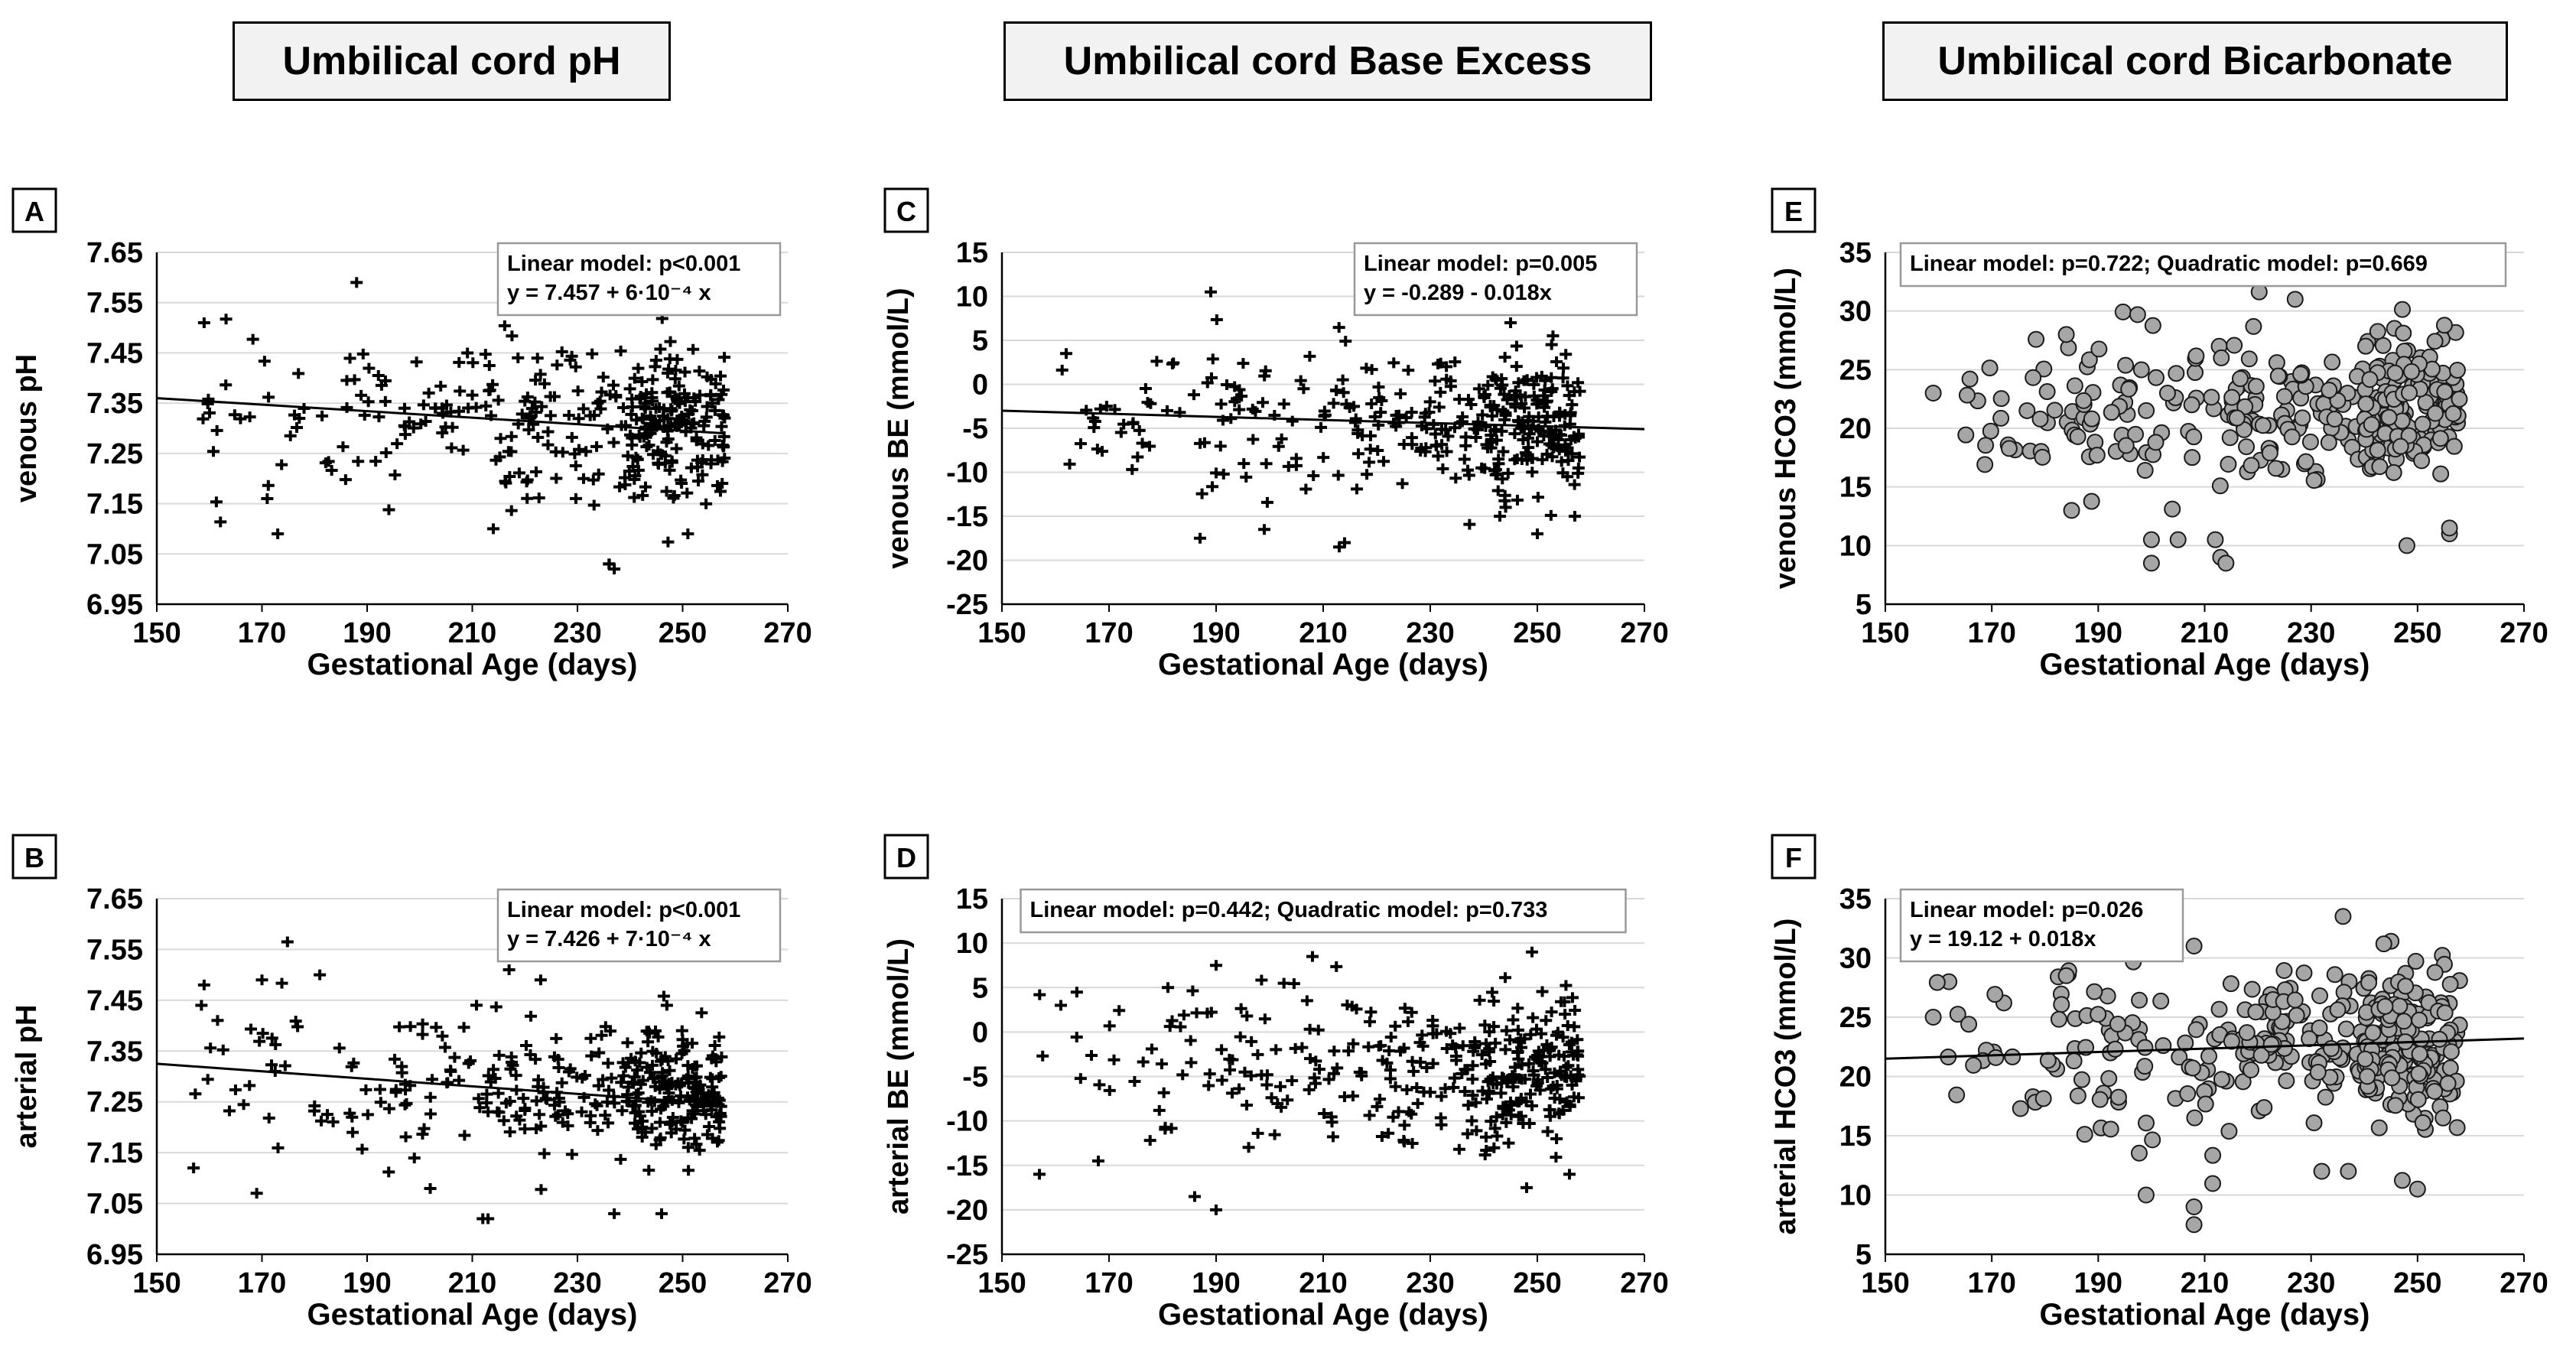 The width and height of the screenshot is (2576, 1369). I want to click on data-points, so click(457, 1080).